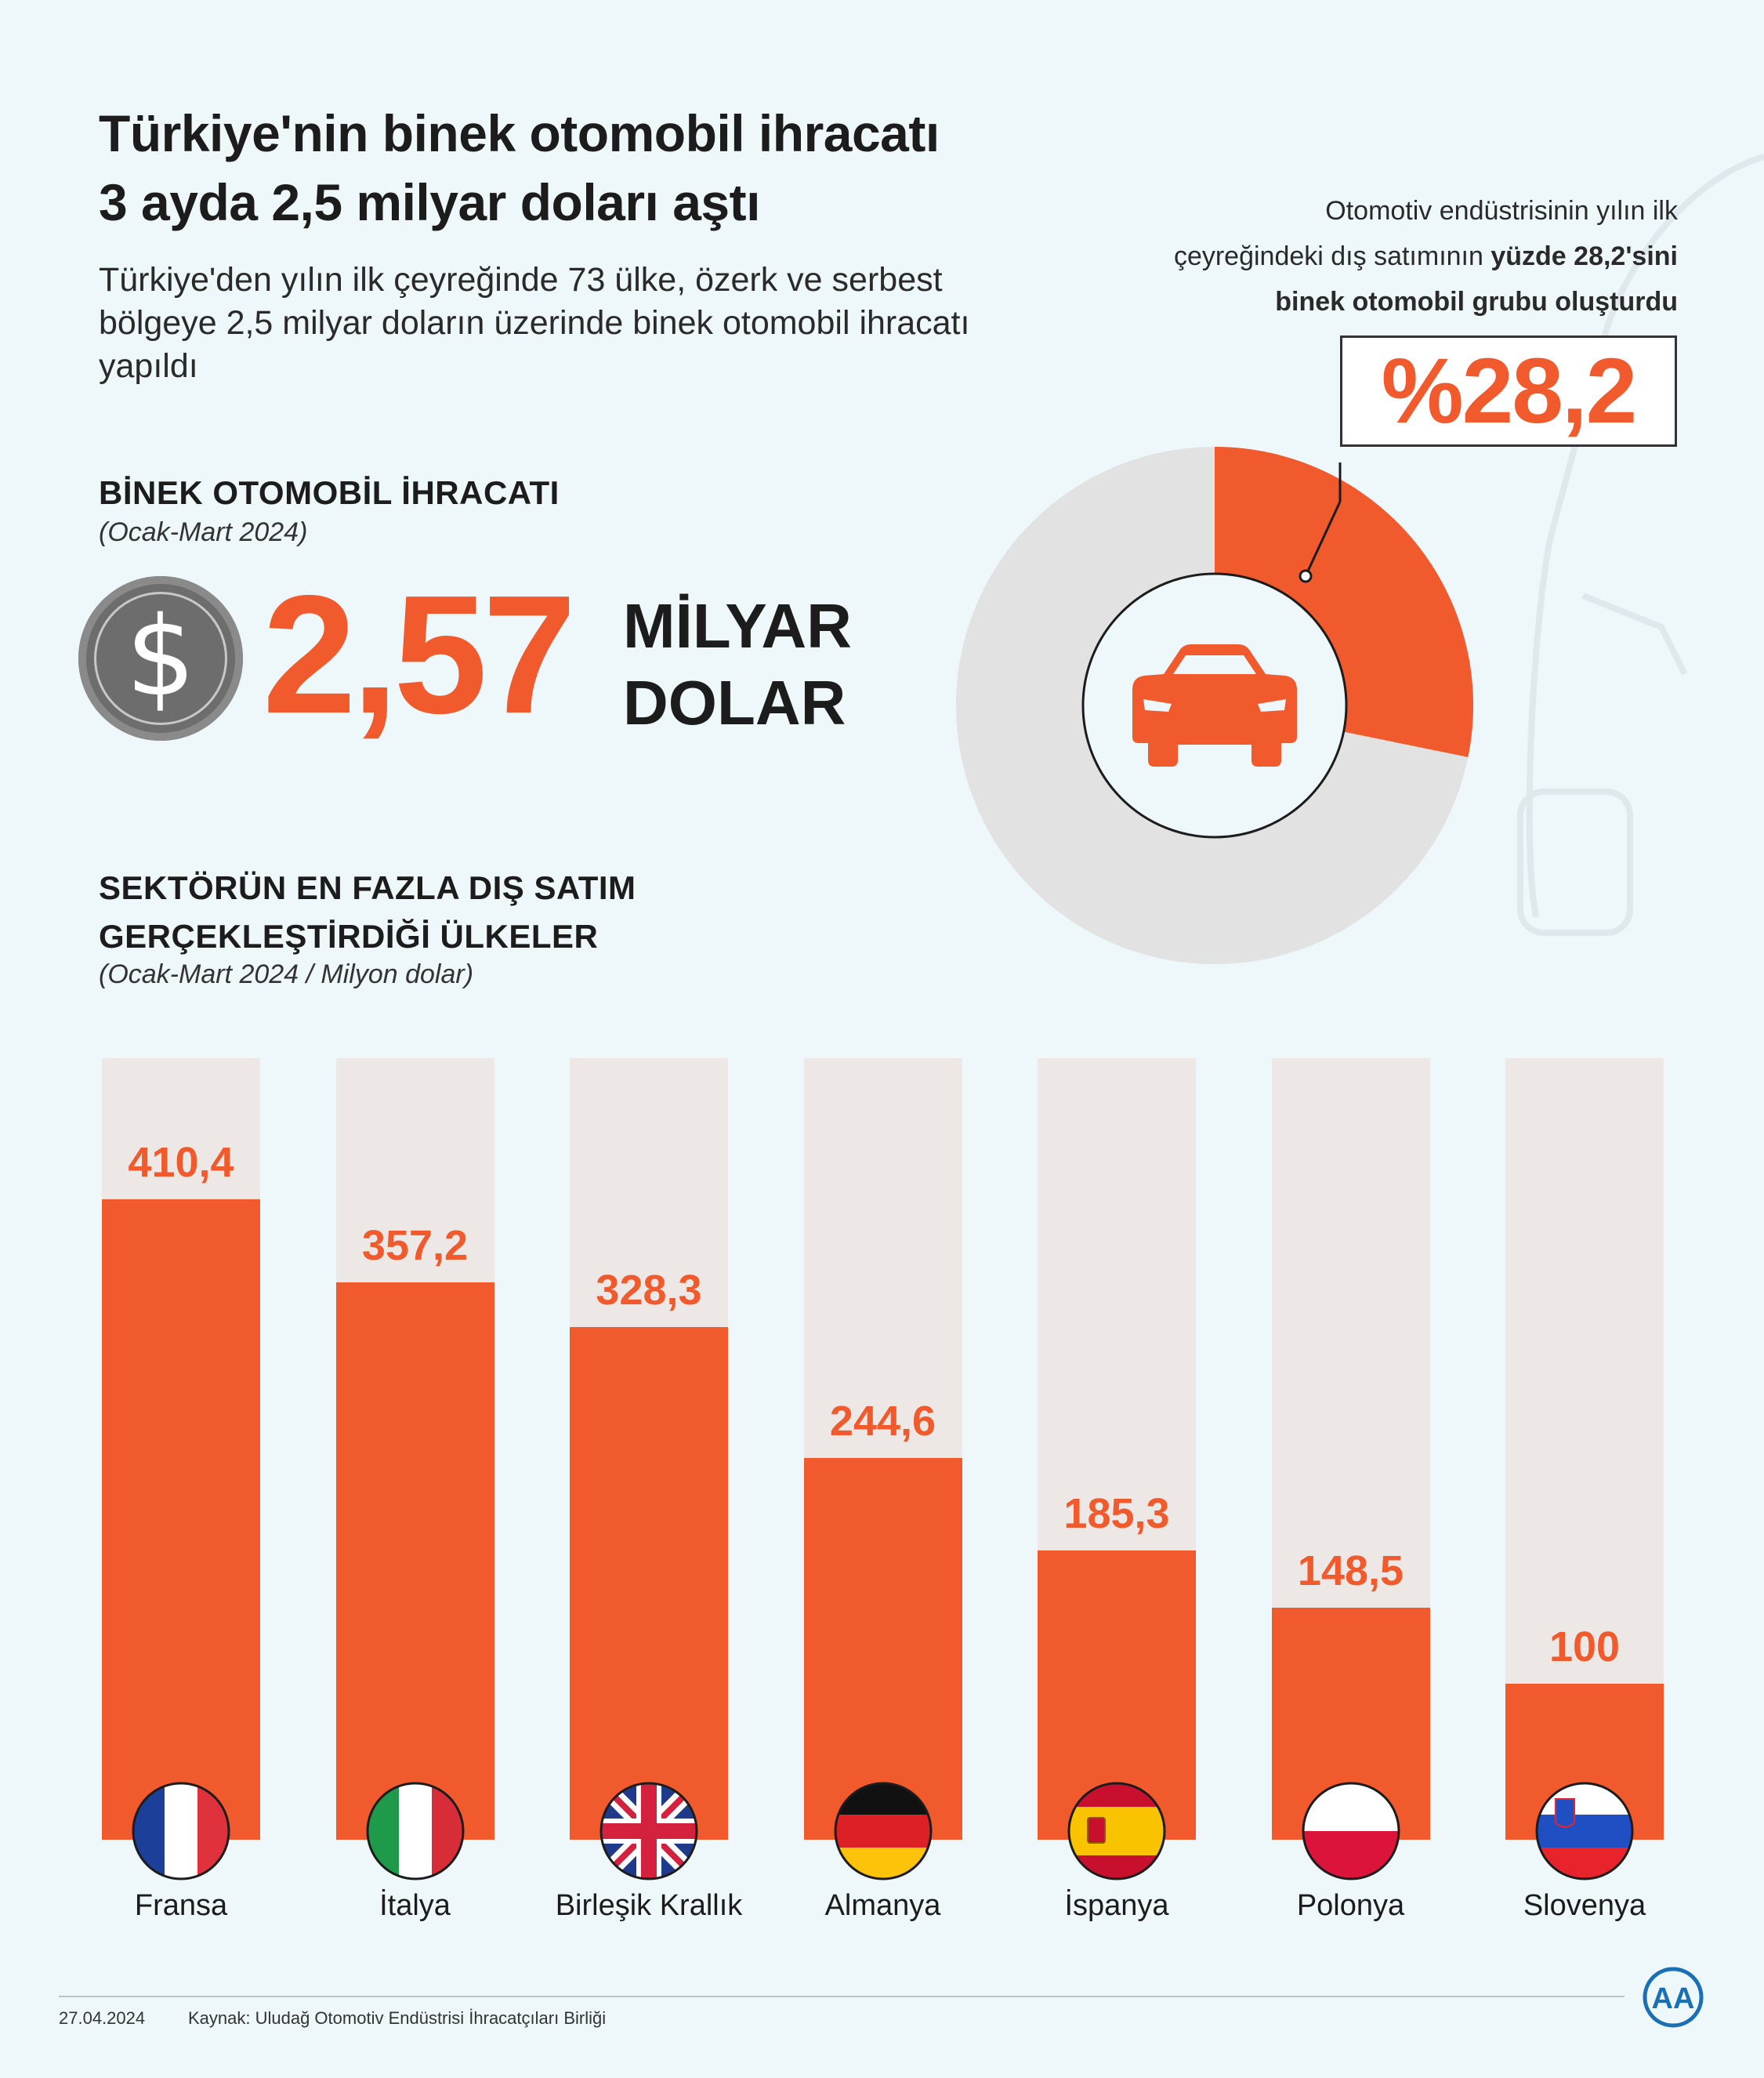 This screenshot has width=1764, height=2078. What do you see at coordinates (1509, 391) in the screenshot?
I see `share-percent-label: %28,2` at bounding box center [1509, 391].